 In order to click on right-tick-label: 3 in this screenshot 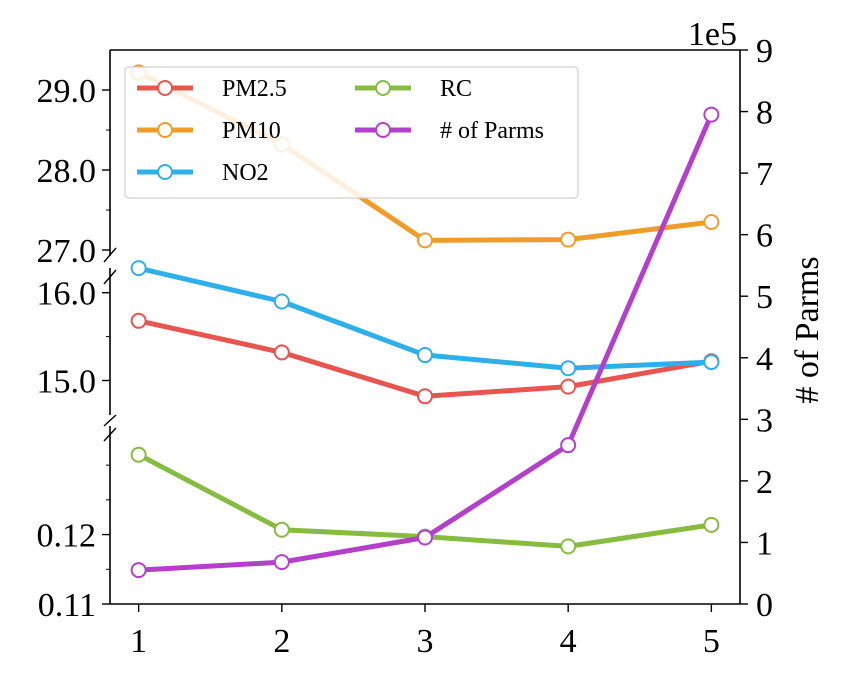, I will do `click(764, 420)`.